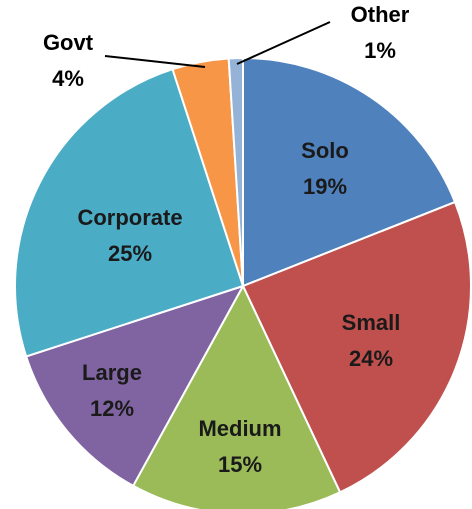 The height and width of the screenshot is (509, 472). Describe the element at coordinates (130, 253) in the screenshot. I see `slice-percent-corporate: 25%` at that location.